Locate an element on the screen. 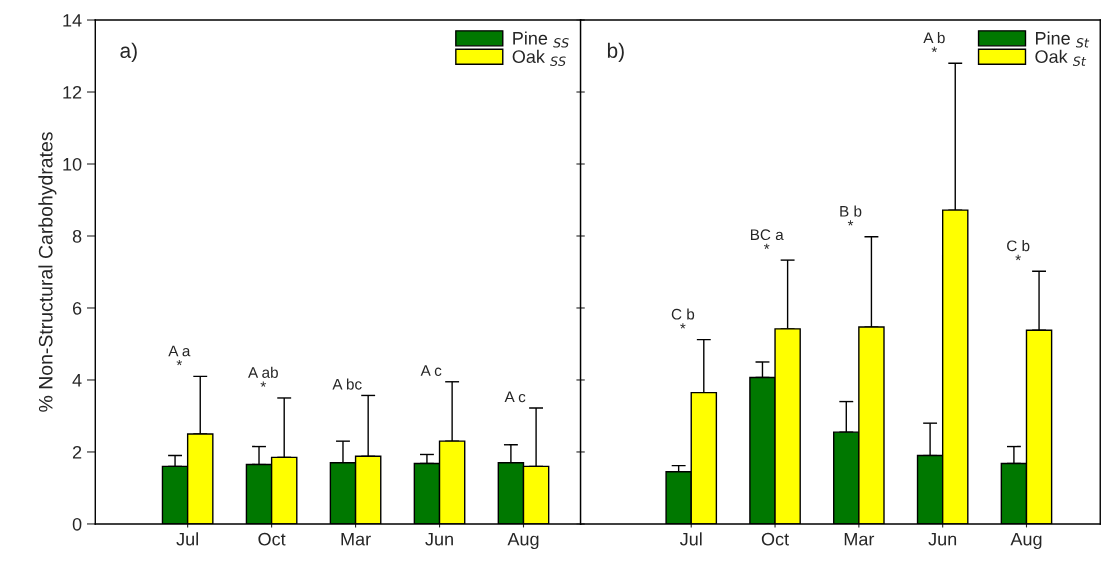 This screenshot has width=1108, height=572. legend-label: Oak $_{St}$ is located at coordinates (1061, 57).